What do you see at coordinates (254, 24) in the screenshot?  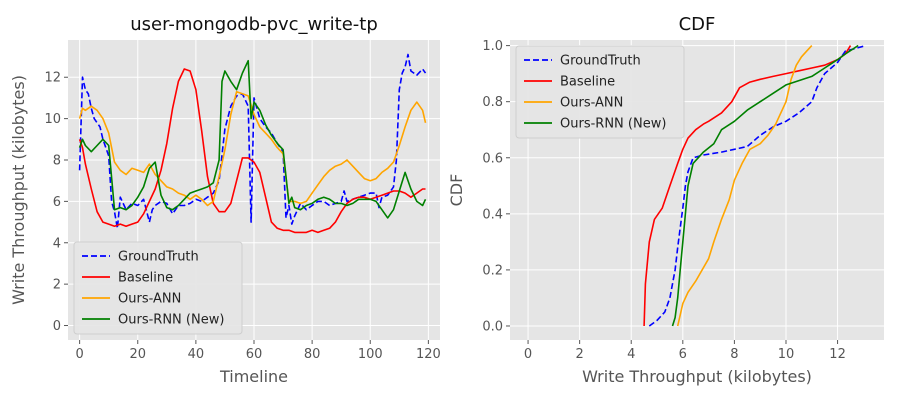 I see `chart-title: user-mongodb-pvc_write-tp` at bounding box center [254, 24].